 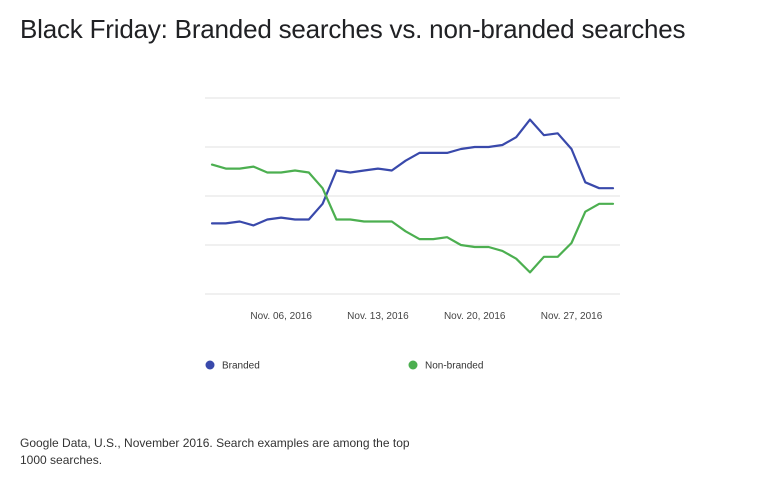 What do you see at coordinates (281, 316) in the screenshot?
I see `x-tick-label: Nov. 06, 2016` at bounding box center [281, 316].